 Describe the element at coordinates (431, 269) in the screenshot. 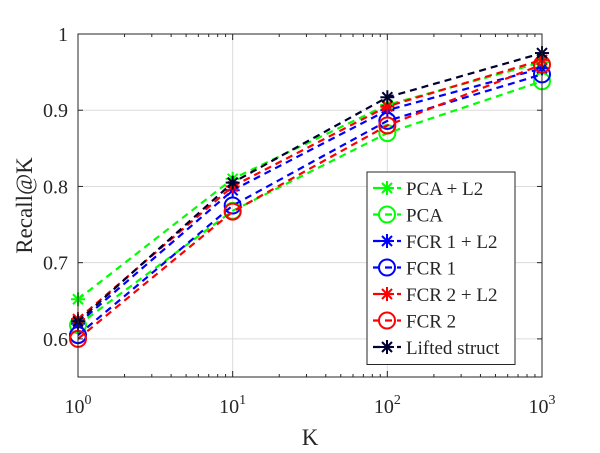

I see `legend-label: FCR 1` at that location.